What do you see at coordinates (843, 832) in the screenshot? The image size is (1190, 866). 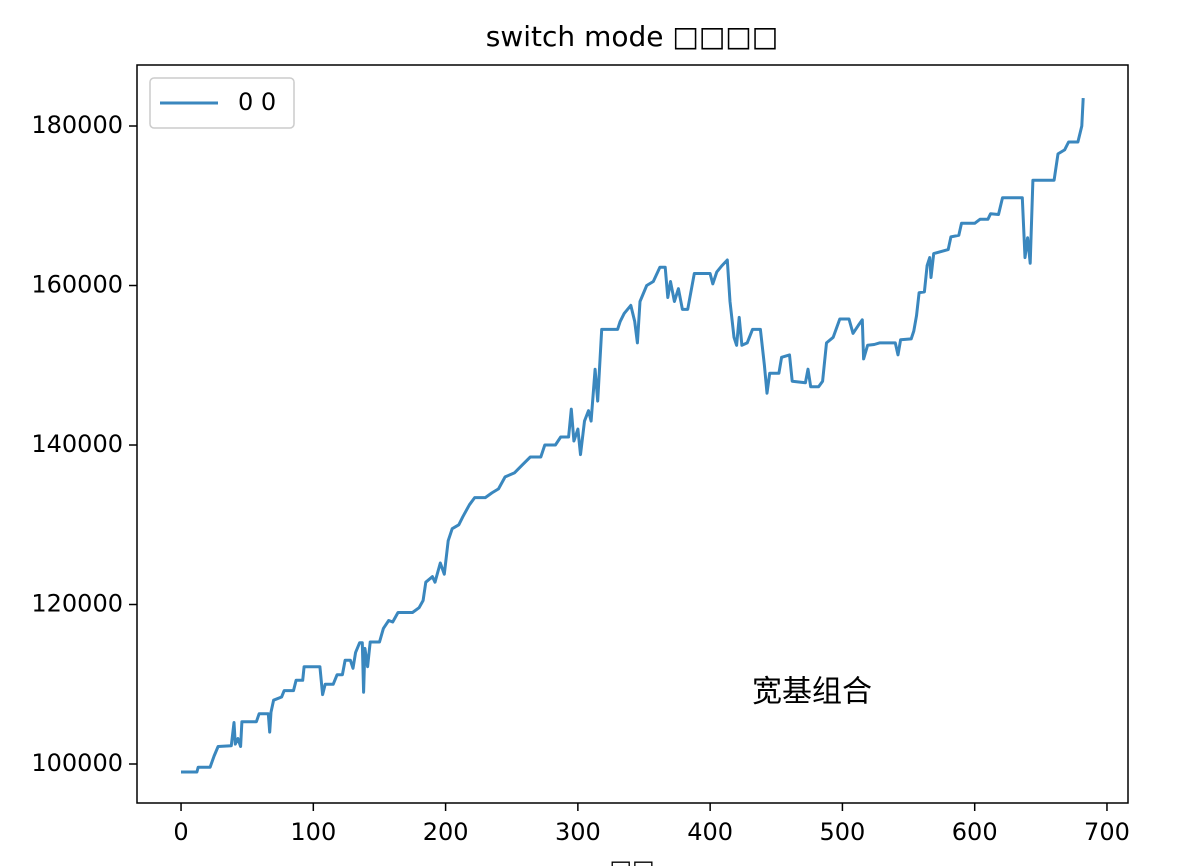 I see `x-tick-label: 500` at bounding box center [843, 832].